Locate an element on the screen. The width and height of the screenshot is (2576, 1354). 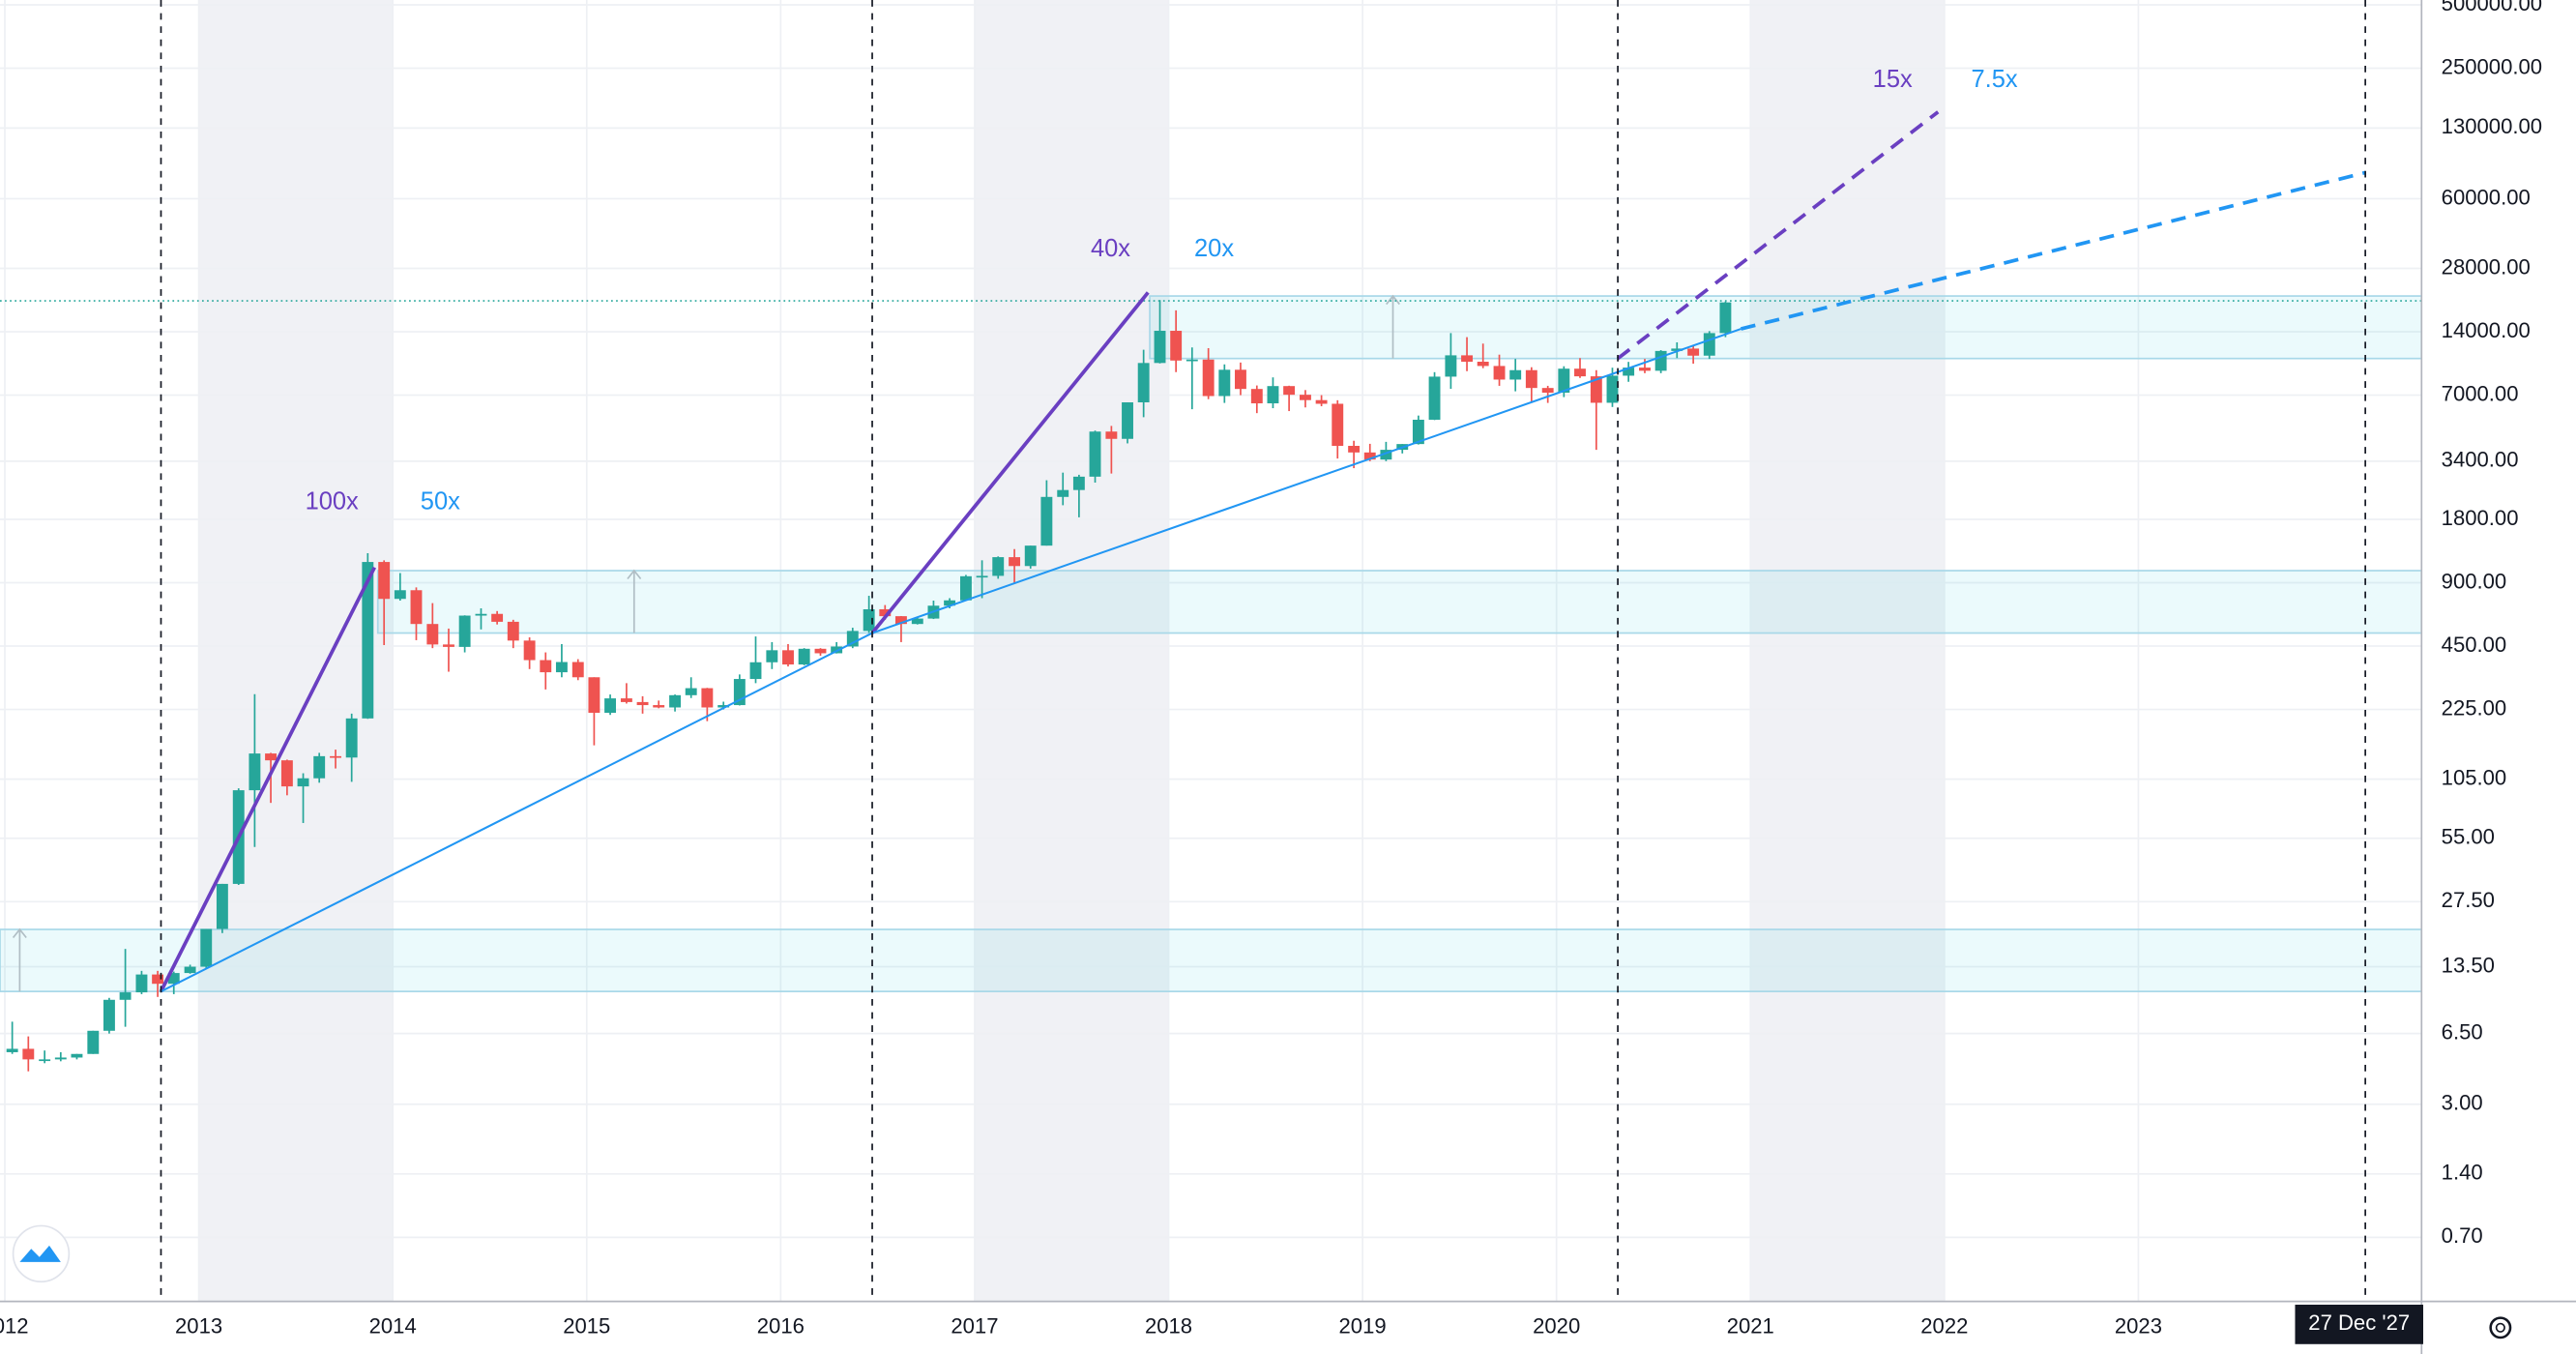
y-tick-label: 28000.00 is located at coordinates (2486, 266).